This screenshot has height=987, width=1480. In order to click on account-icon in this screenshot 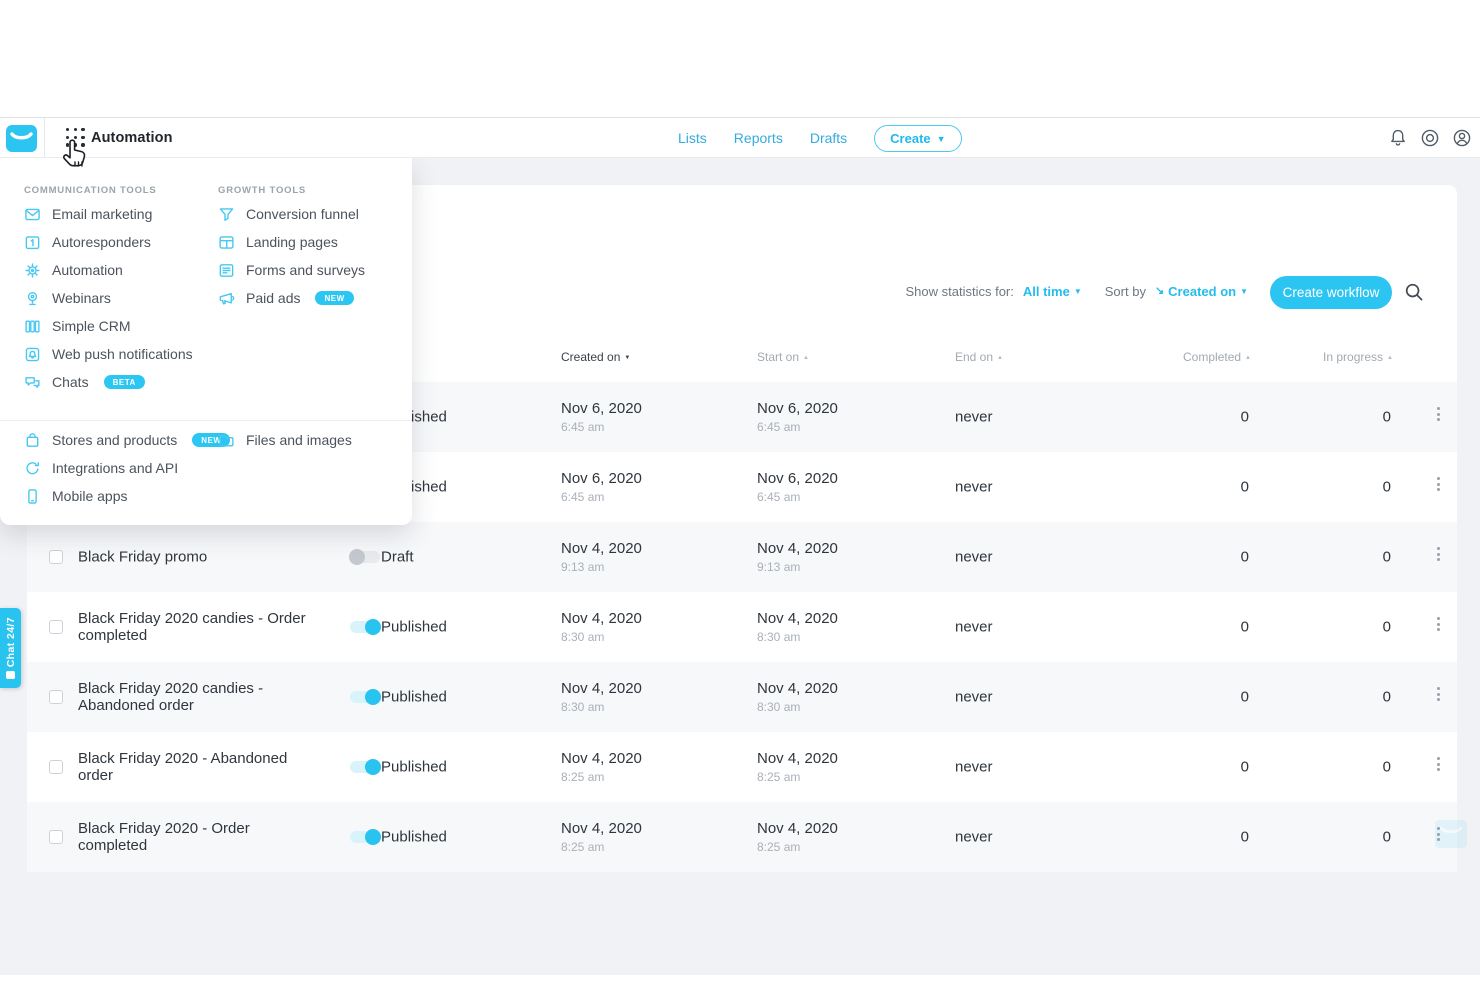, I will do `click(1462, 138)`.